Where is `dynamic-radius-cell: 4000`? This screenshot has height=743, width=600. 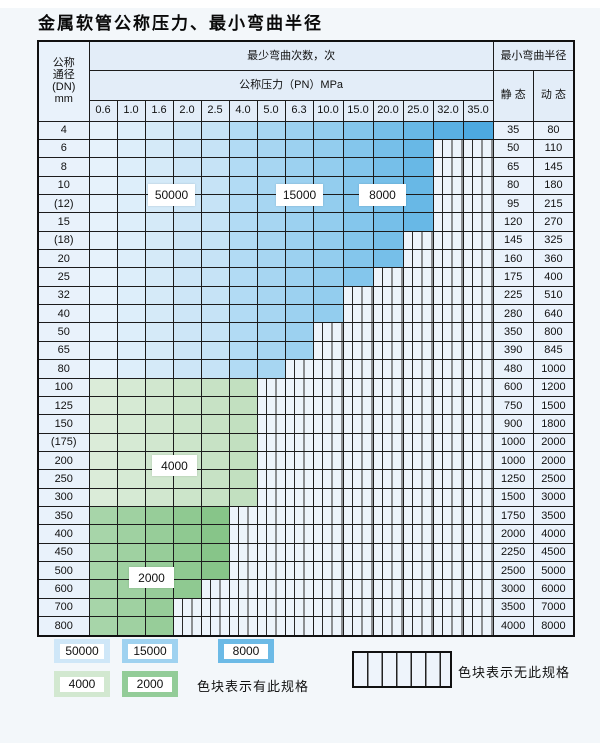 dynamic-radius-cell: 4000 is located at coordinates (553, 534).